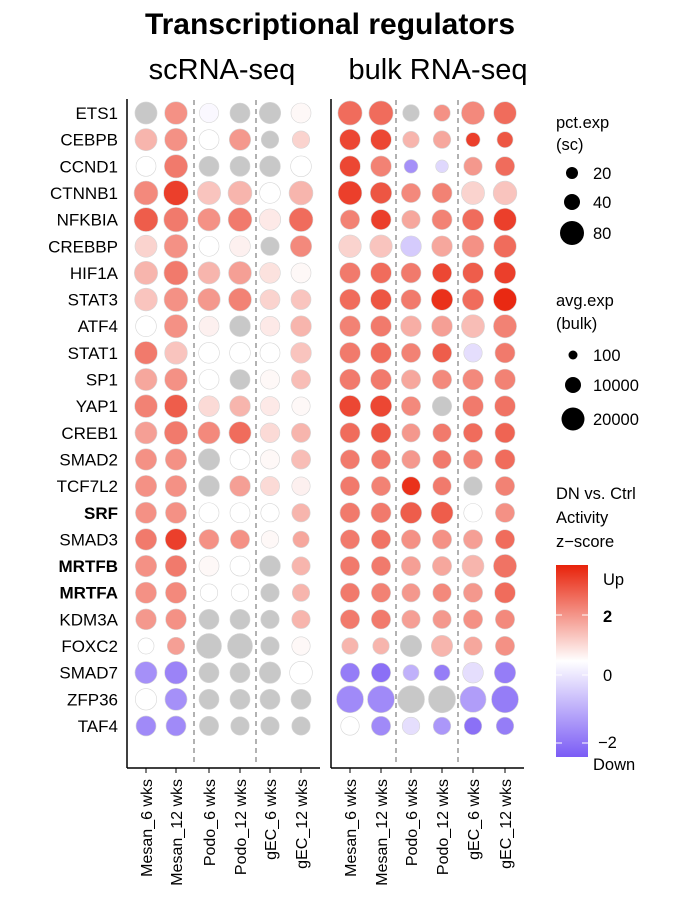 This screenshot has width=685, height=921. I want to click on panel-title-sc: scRNA-seq, so click(222, 70).